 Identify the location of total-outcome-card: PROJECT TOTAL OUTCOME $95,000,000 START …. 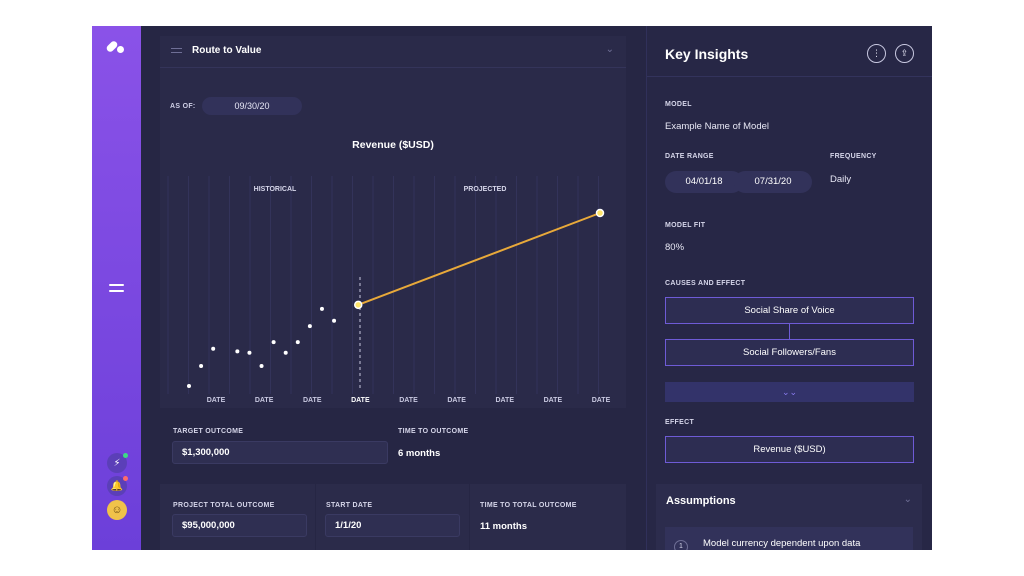
(393, 517).